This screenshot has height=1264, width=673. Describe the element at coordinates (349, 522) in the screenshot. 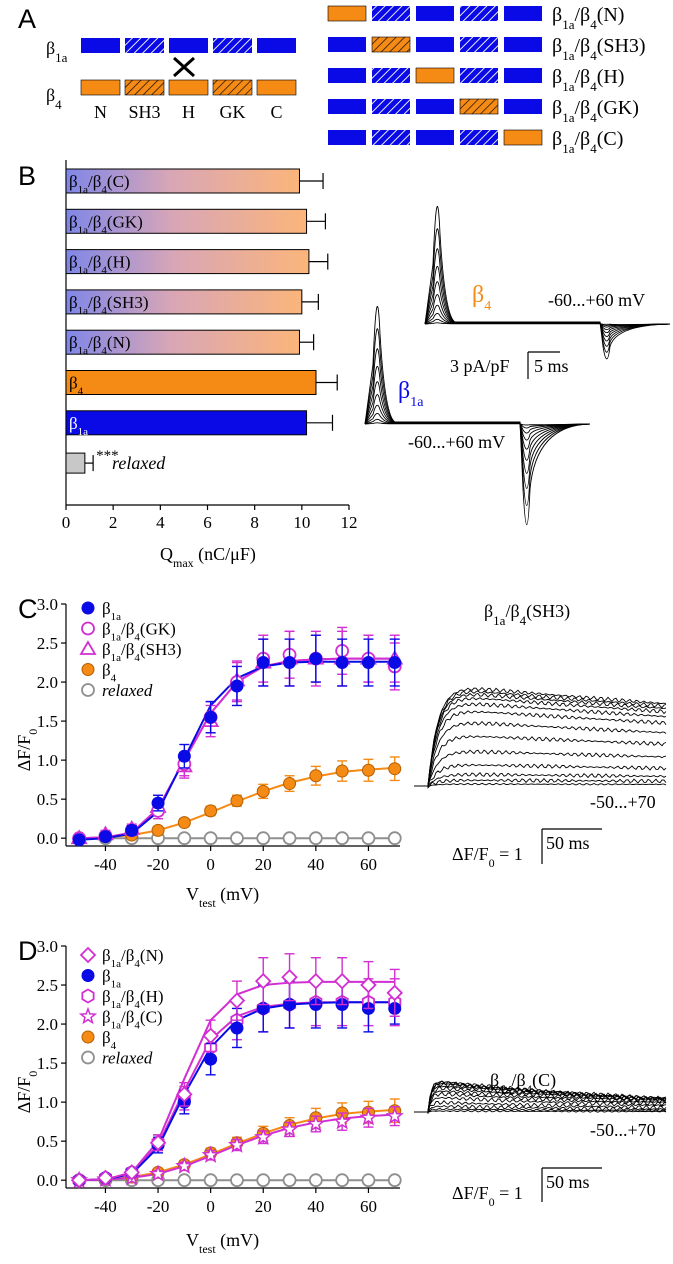

I see `x-tick-label: 12` at that location.